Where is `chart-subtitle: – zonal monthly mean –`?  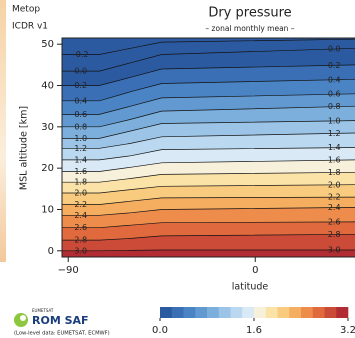
chart-subtitle: – zonal monthly mean – is located at coordinates (249, 28).